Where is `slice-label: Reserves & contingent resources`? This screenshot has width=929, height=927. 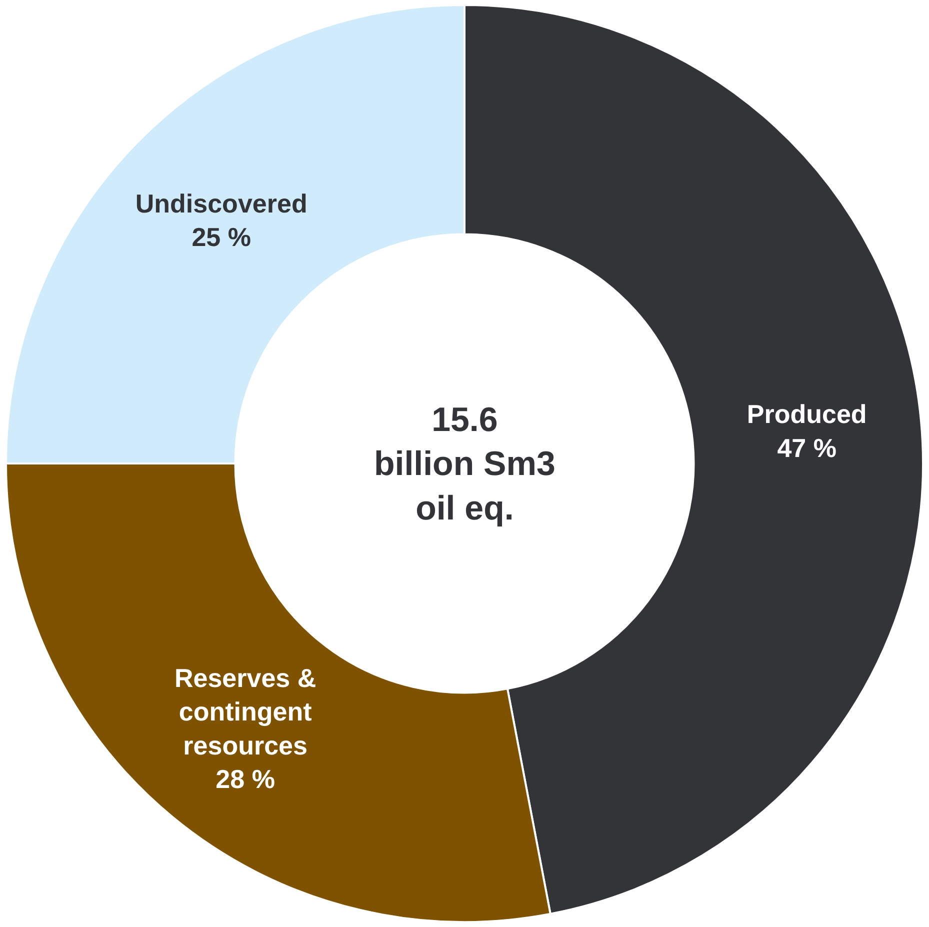
slice-label: Reserves & contingent resources is located at coordinates (245, 711).